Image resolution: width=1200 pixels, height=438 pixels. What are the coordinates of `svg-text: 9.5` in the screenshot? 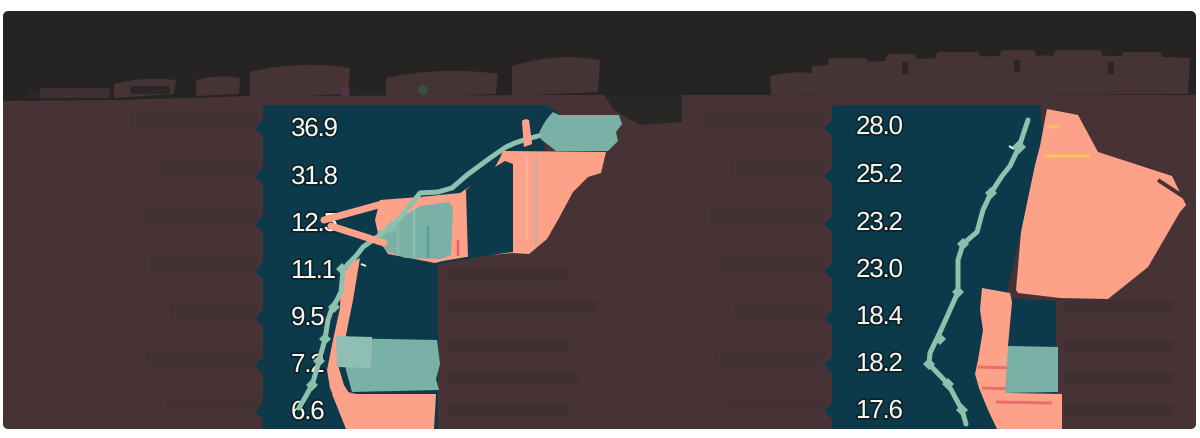 It's located at (307, 316).